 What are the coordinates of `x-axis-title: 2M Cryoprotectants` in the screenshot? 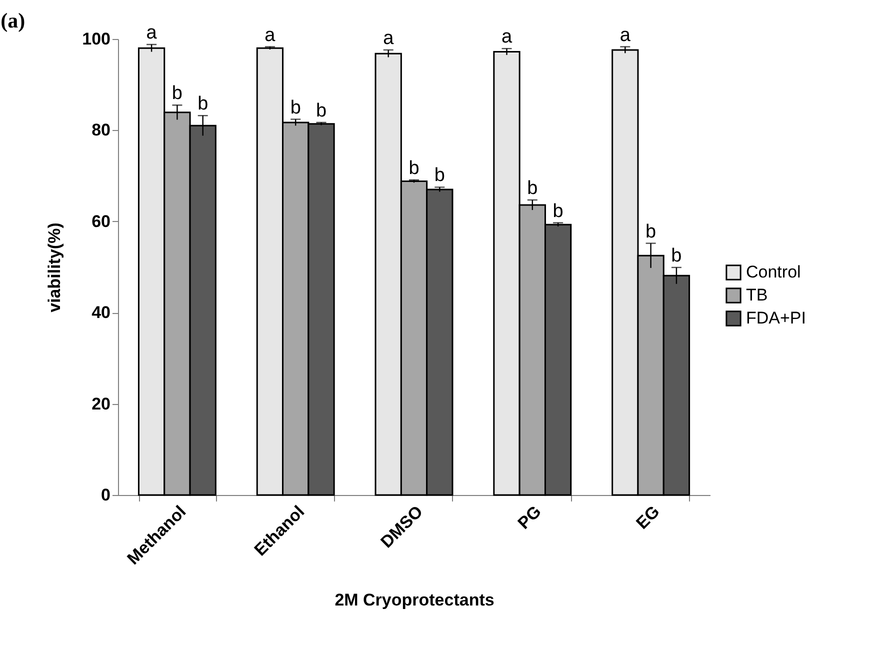 It's located at (414, 600).